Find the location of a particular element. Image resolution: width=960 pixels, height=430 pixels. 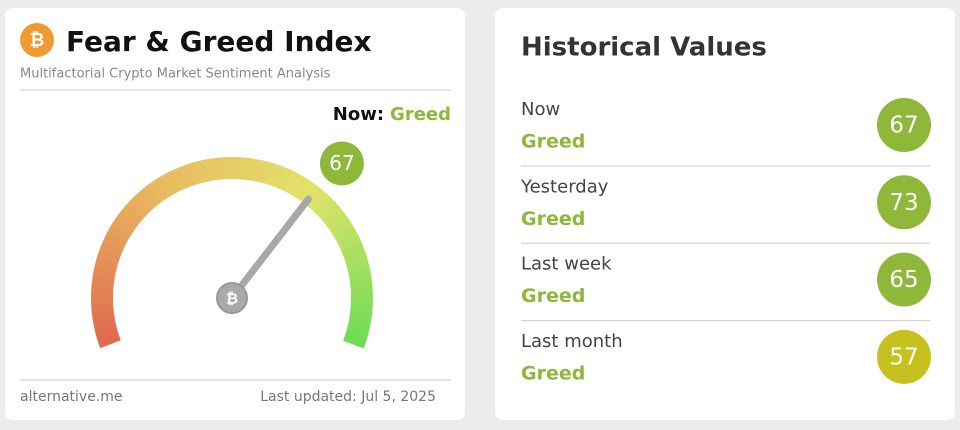

source: alternative.me is located at coordinates (71, 397).